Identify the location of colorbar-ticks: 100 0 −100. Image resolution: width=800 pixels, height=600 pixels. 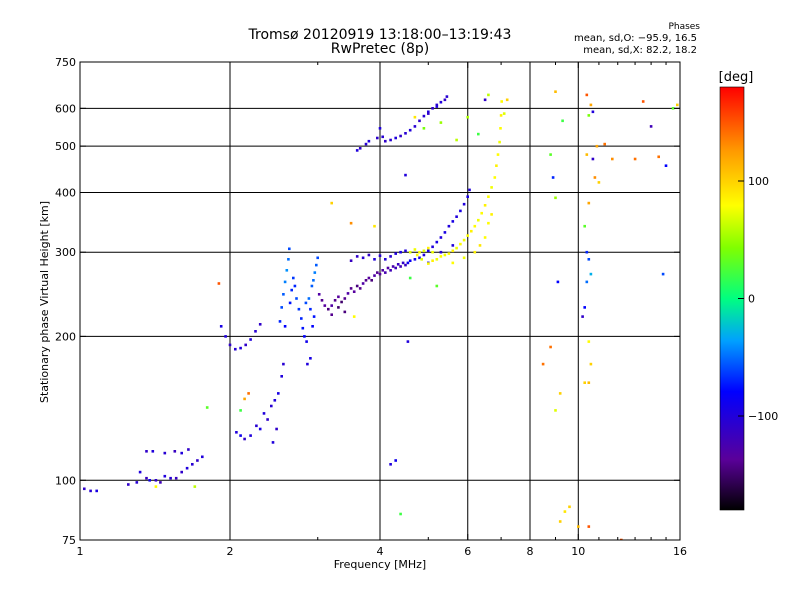
(758, 299).